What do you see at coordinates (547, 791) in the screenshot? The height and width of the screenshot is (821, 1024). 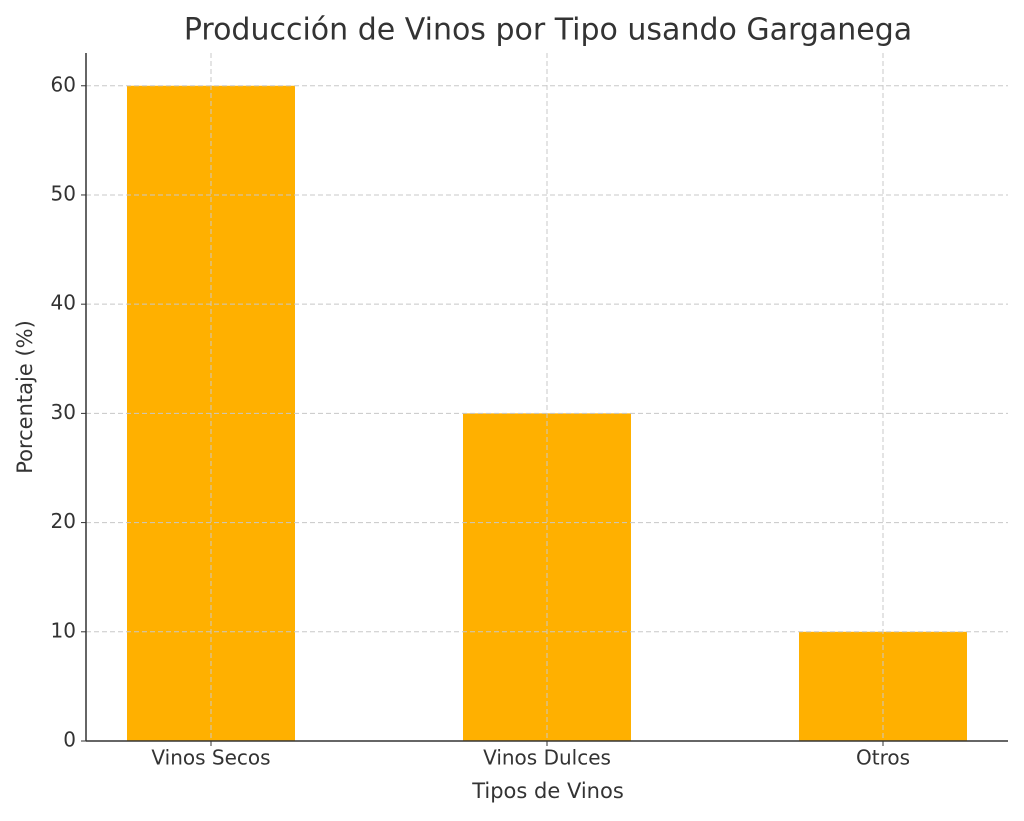 I see `x-axis-label: Tipos de Vinos` at bounding box center [547, 791].